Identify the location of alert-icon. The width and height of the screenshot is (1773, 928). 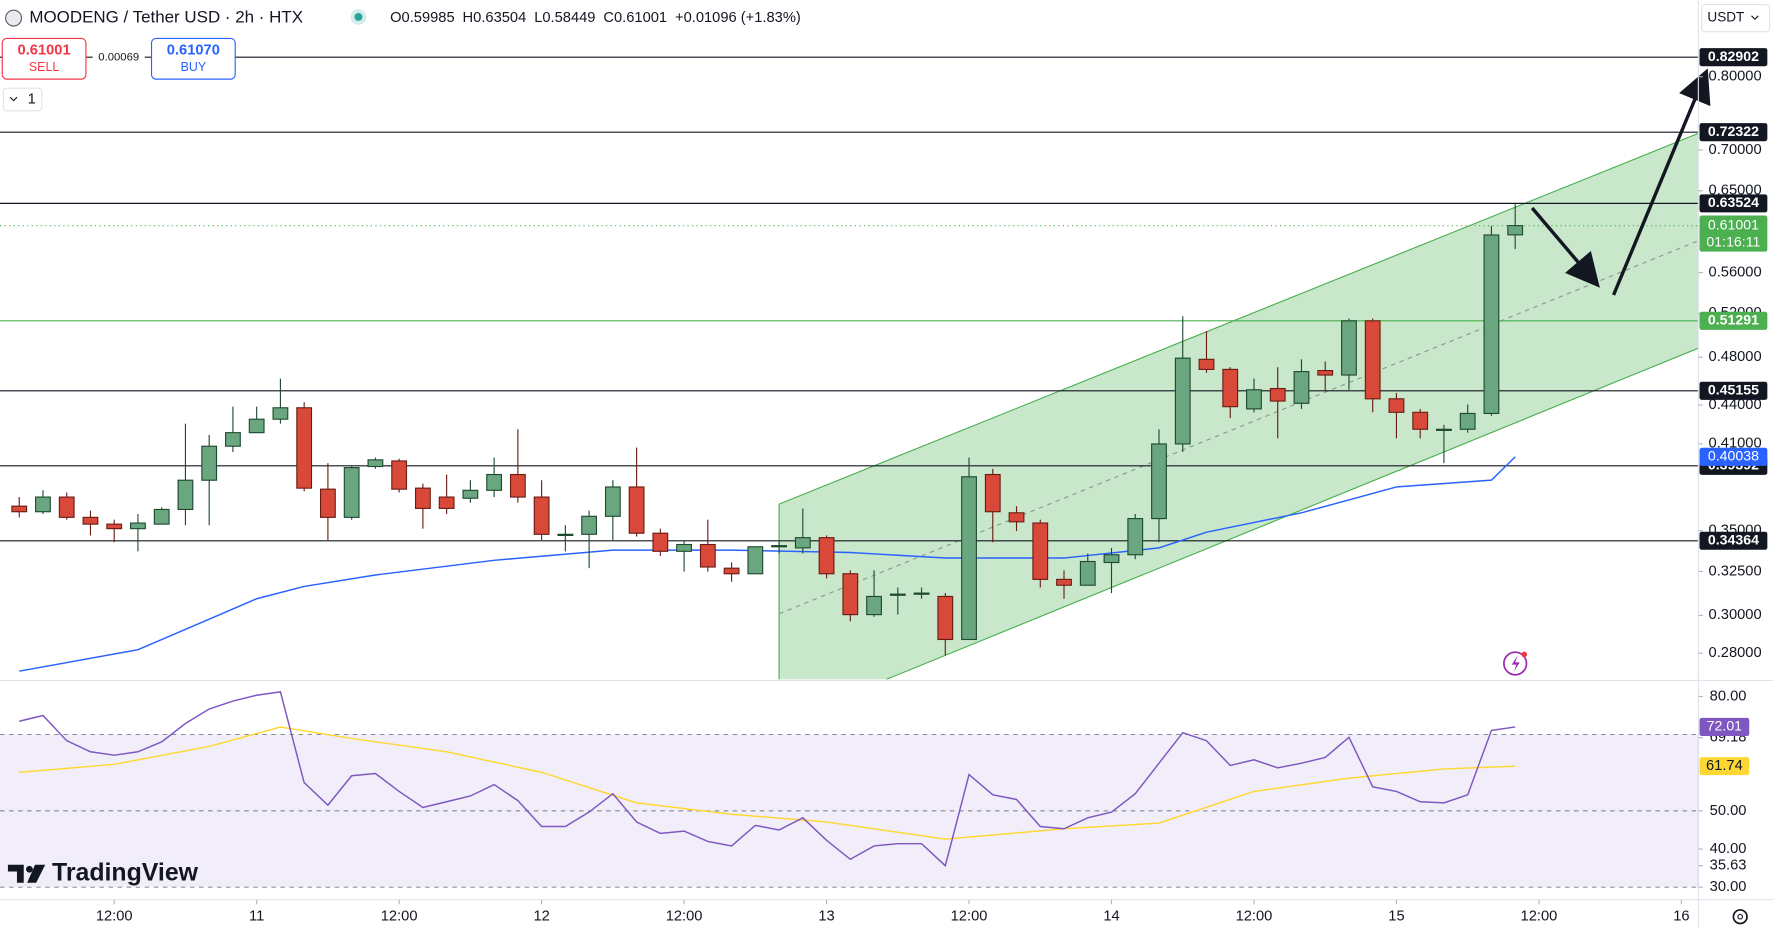
(1515, 663).